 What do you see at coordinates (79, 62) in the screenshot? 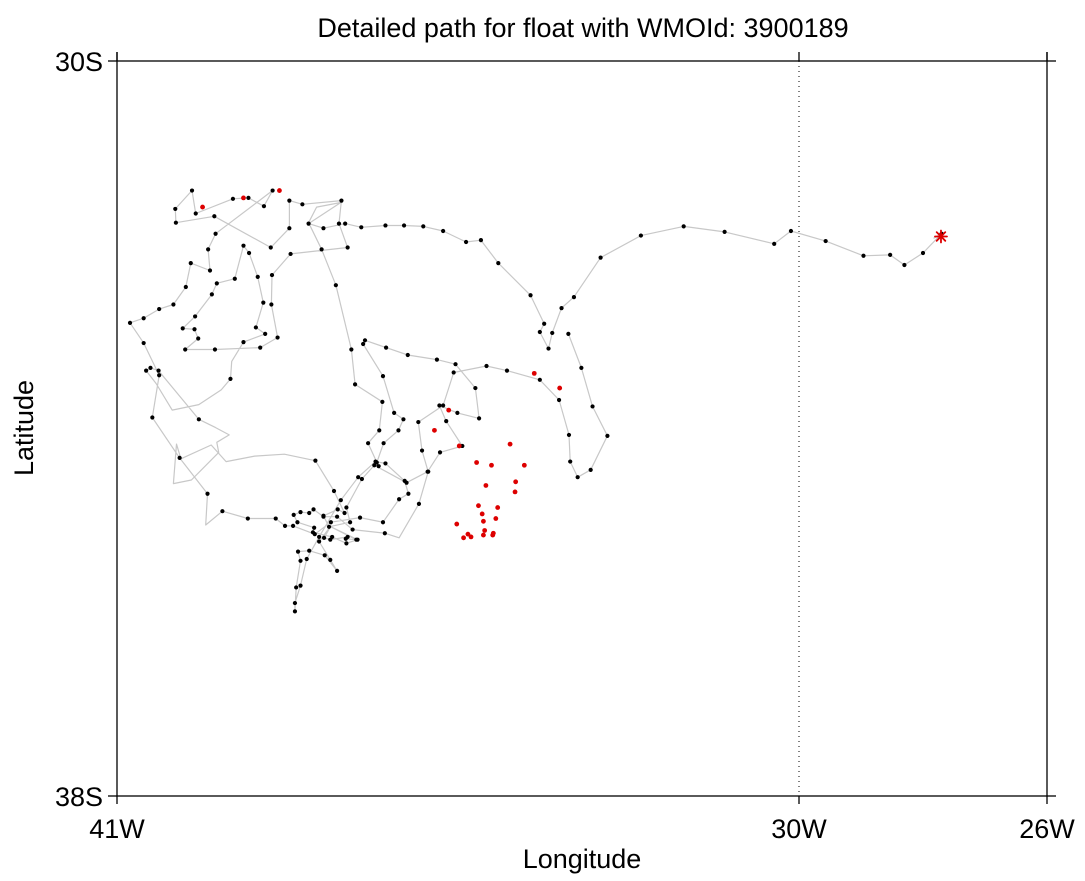
I see `y-tick-label: 30S` at bounding box center [79, 62].